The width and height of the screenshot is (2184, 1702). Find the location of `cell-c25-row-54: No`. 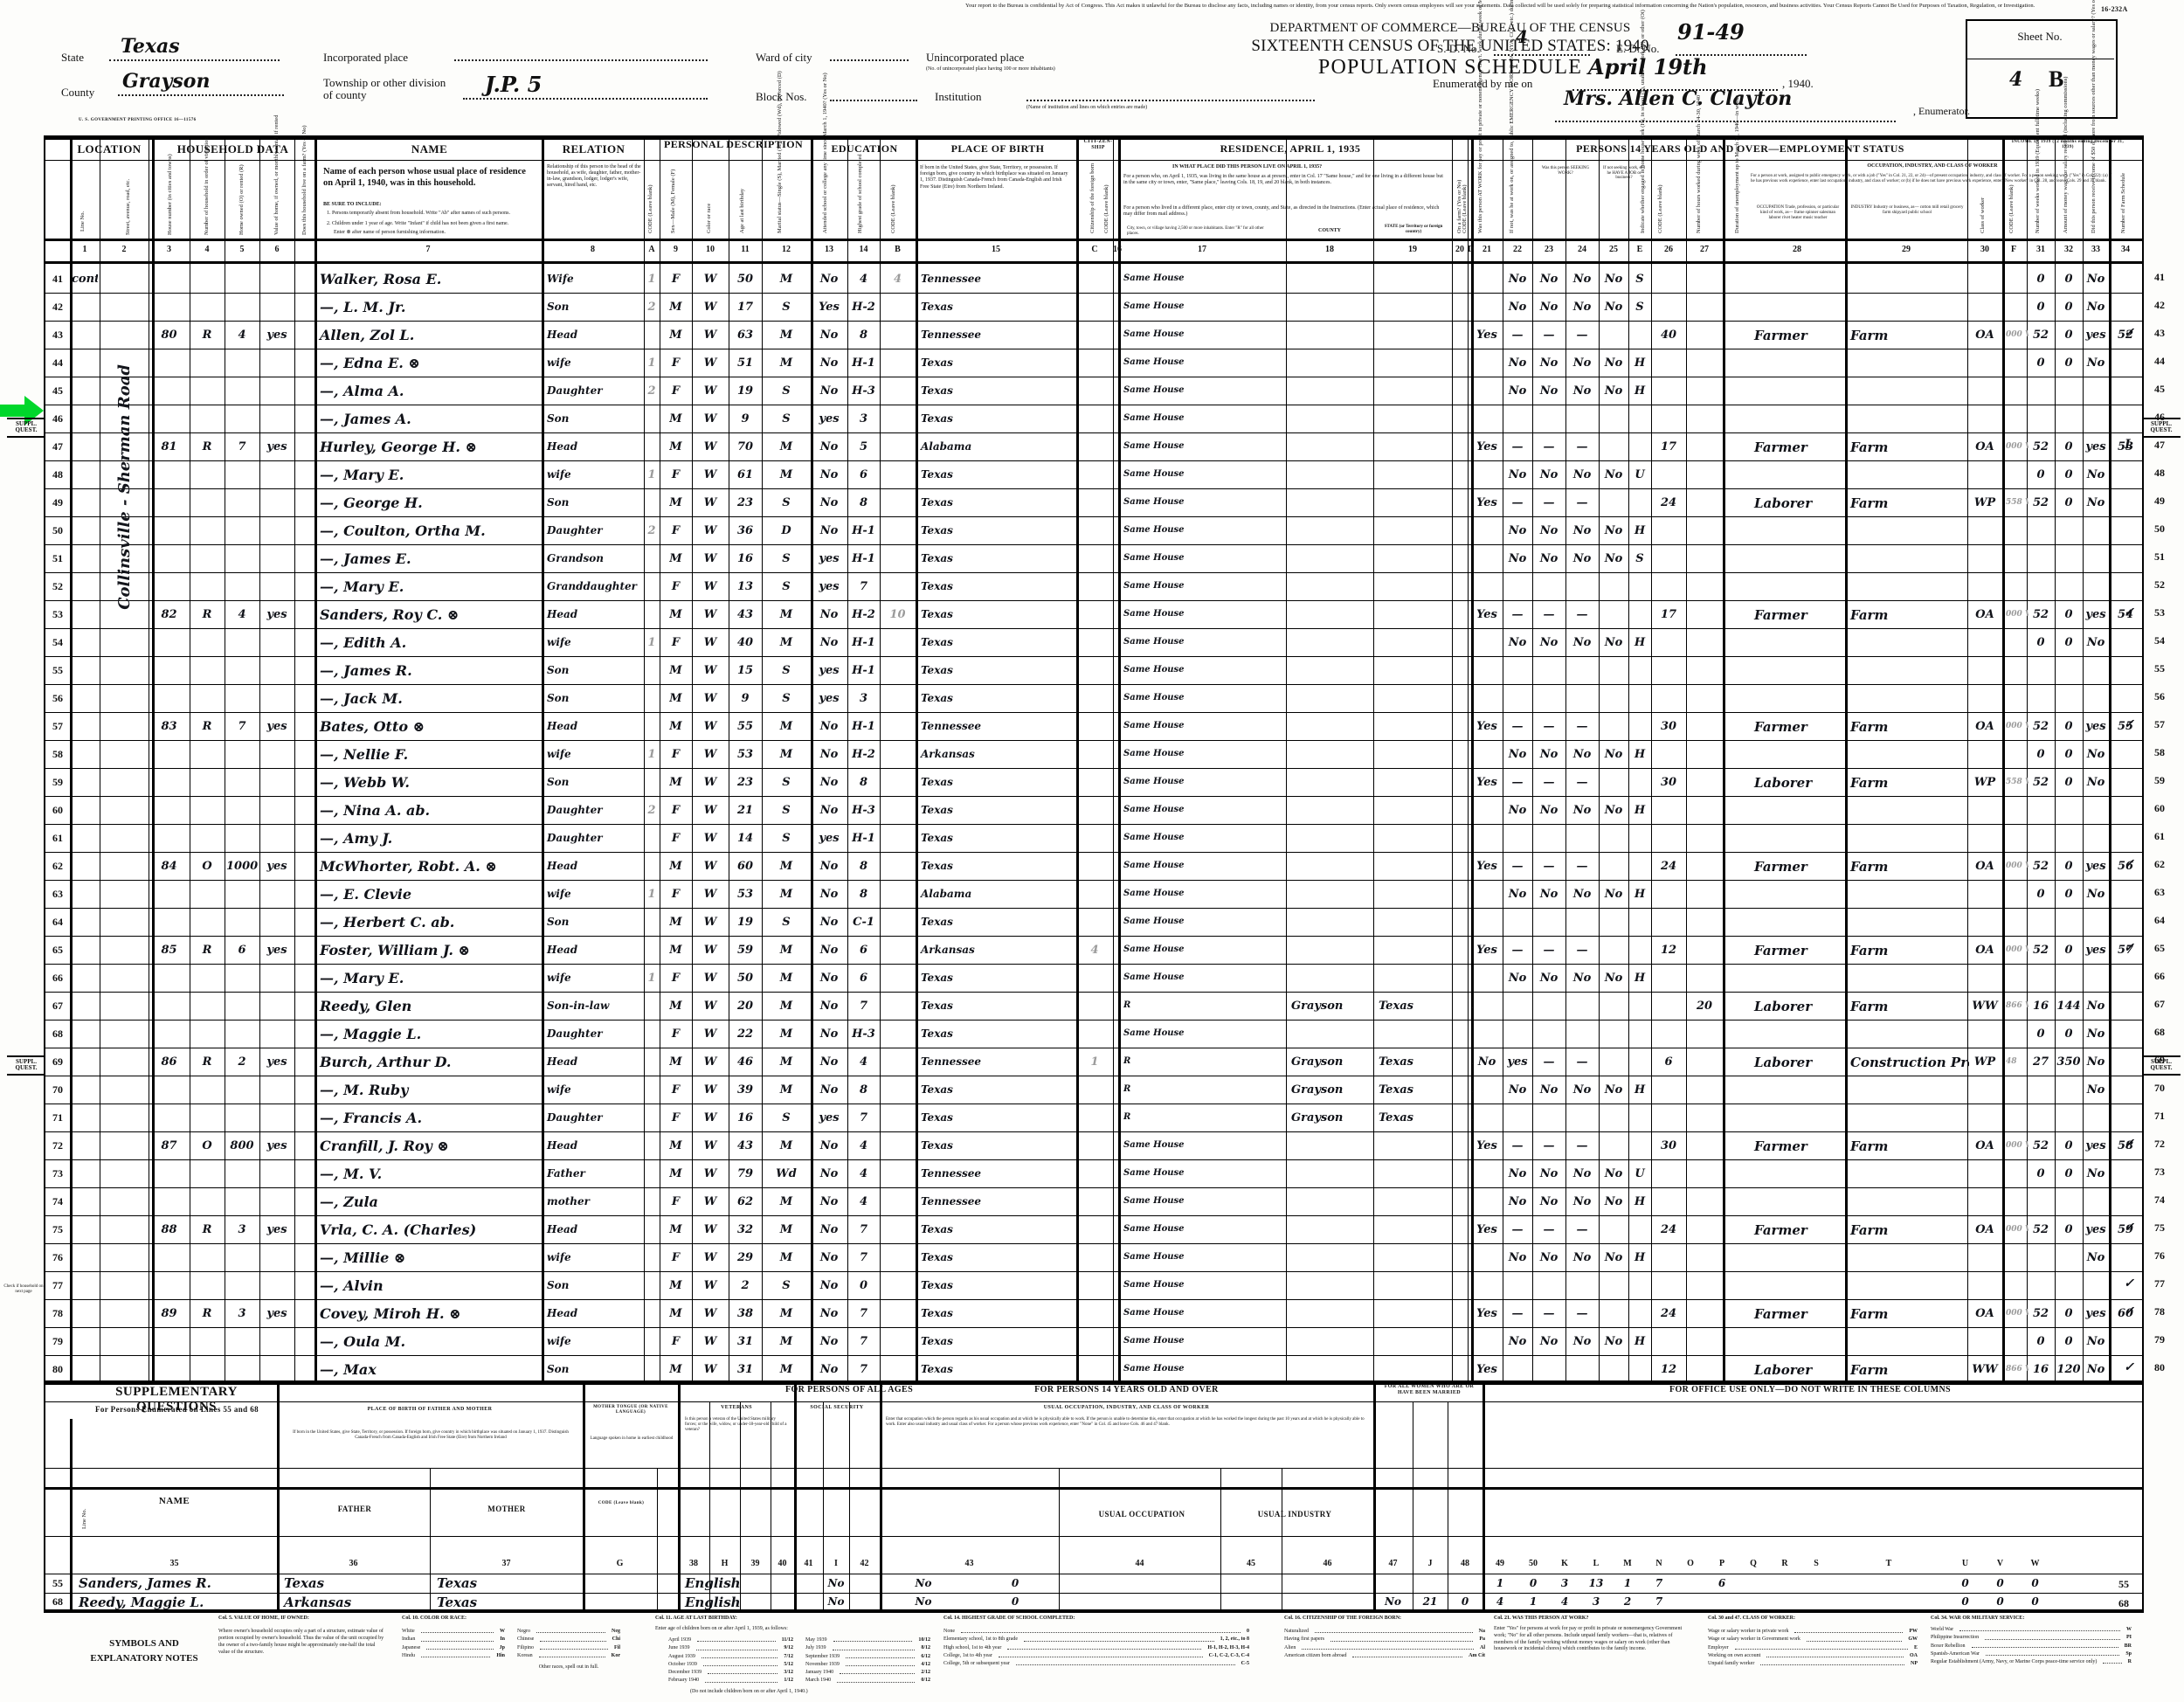

cell-c25-row-54: No is located at coordinates (1613, 642).